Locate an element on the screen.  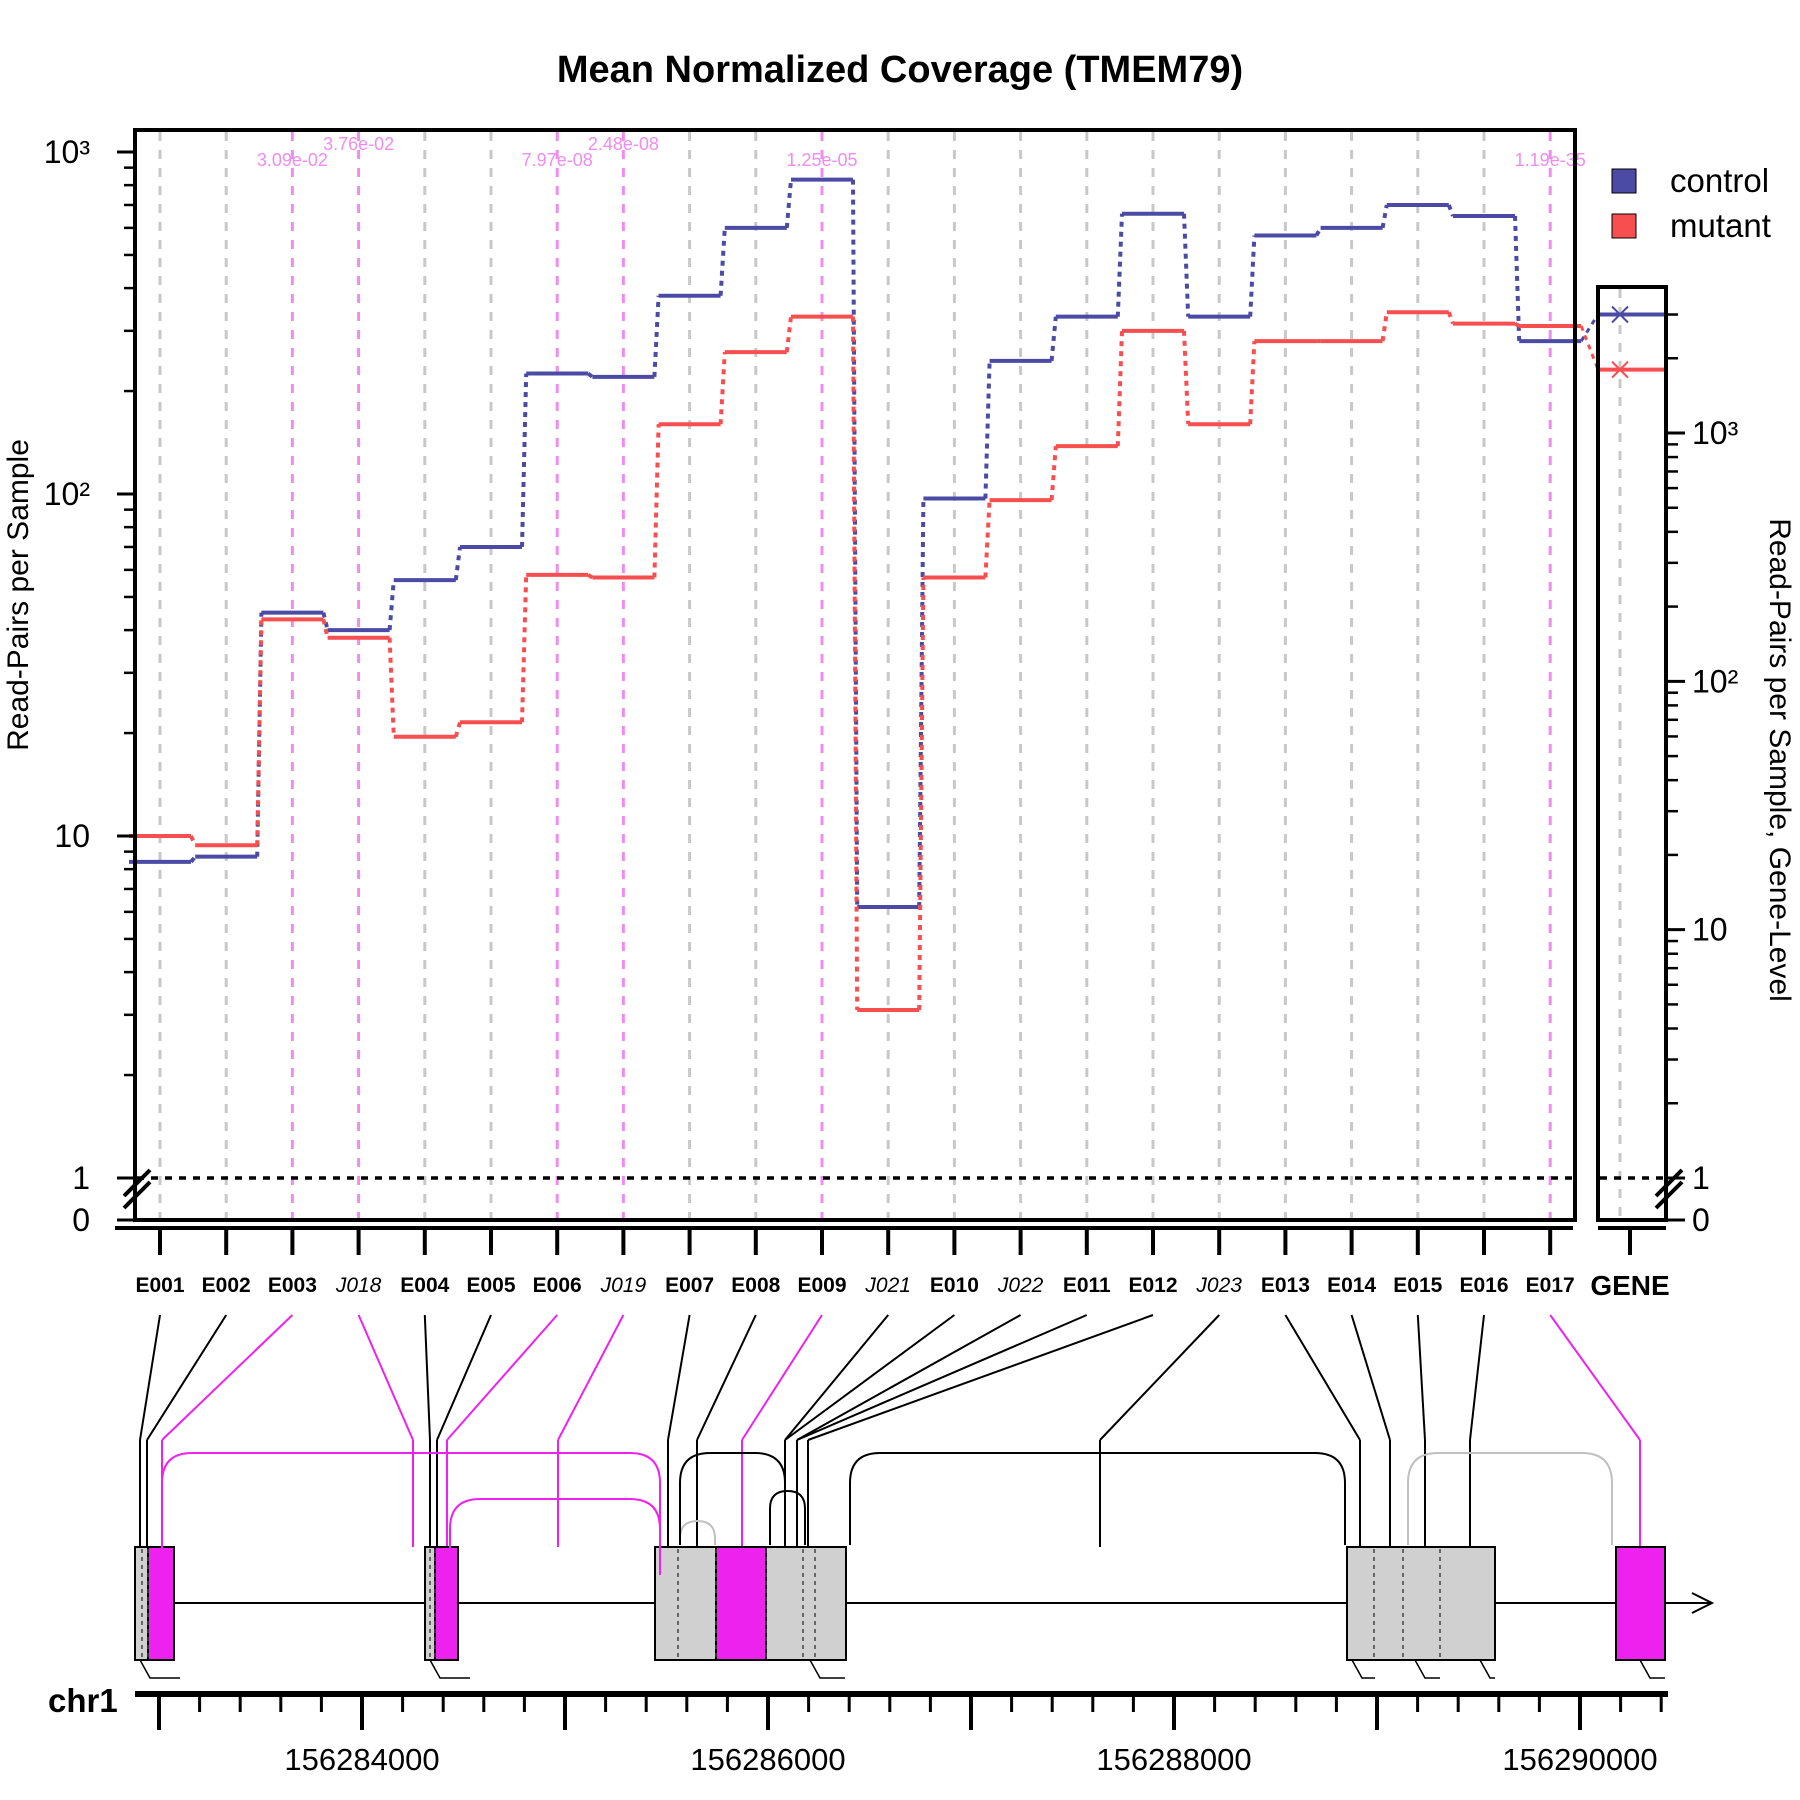
feature-connector-e016 is located at coordinates (1477, 1377).